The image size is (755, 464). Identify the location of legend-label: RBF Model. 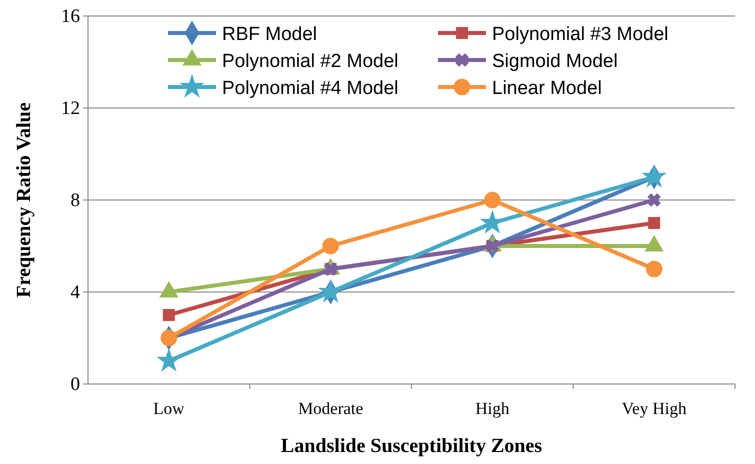
(270, 34).